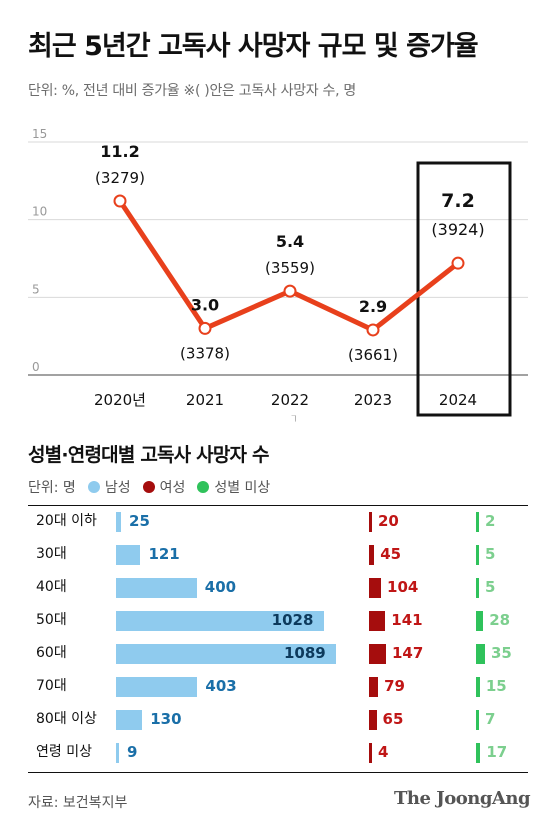  I want to click on bar-value-label: 45, so click(391, 554).